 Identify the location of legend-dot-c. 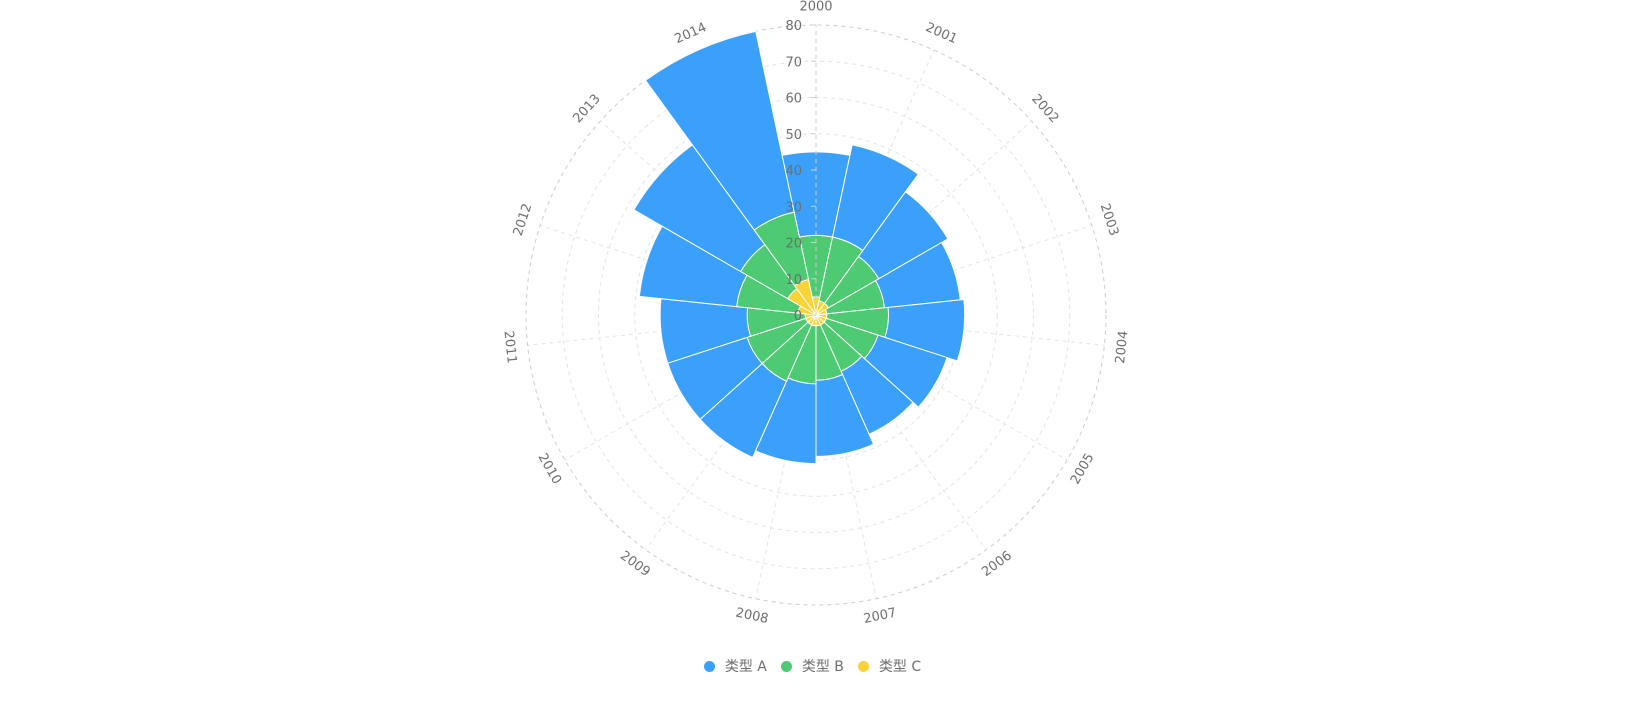
(863, 666).